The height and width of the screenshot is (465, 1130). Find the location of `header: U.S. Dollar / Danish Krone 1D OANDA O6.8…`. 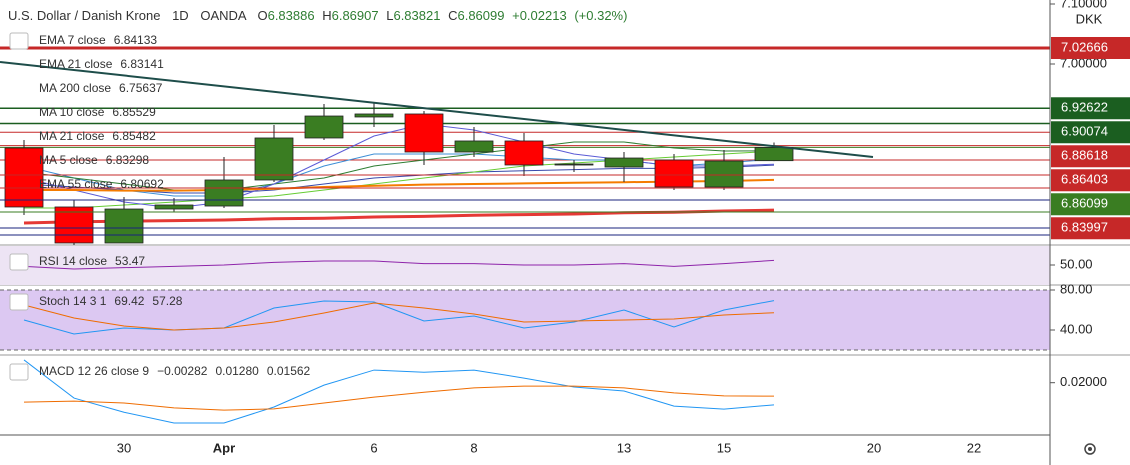

header: U.S. Dollar / Danish Krone 1D OANDA O6.8… is located at coordinates (317, 15).